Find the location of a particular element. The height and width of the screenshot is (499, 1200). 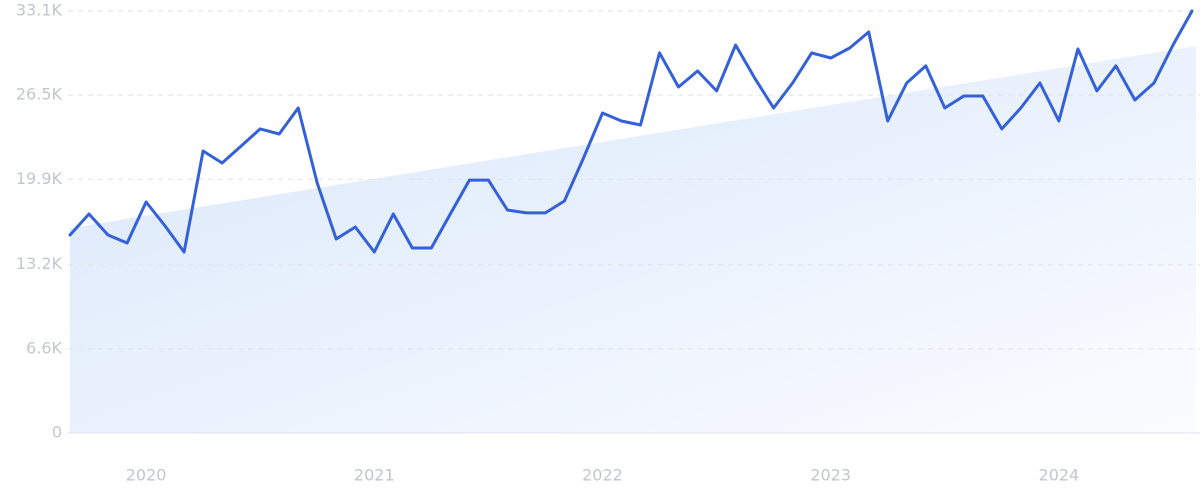

y-tick-label: 6.6K is located at coordinates (44, 347).